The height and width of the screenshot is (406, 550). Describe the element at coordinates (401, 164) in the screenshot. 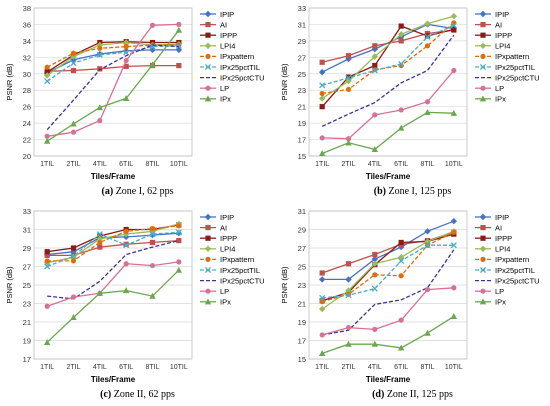

I see `x-tick-label: 6TIL` at that location.